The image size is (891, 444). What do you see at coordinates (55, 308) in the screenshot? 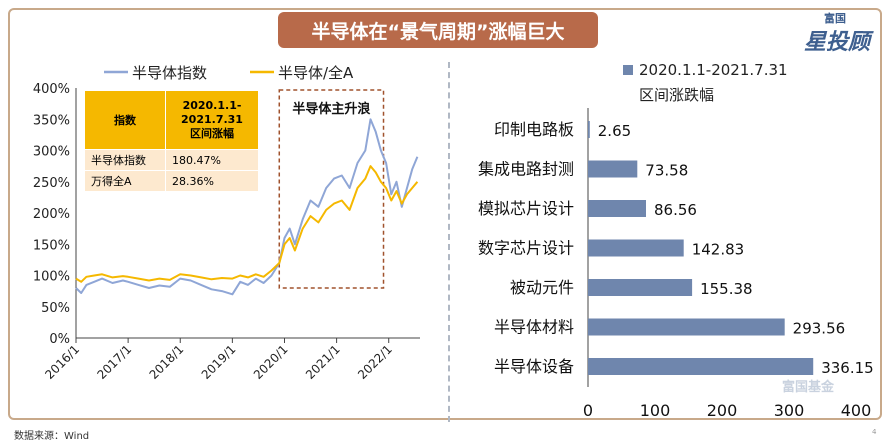
I see `y-tick-label: 50%` at bounding box center [55, 308].